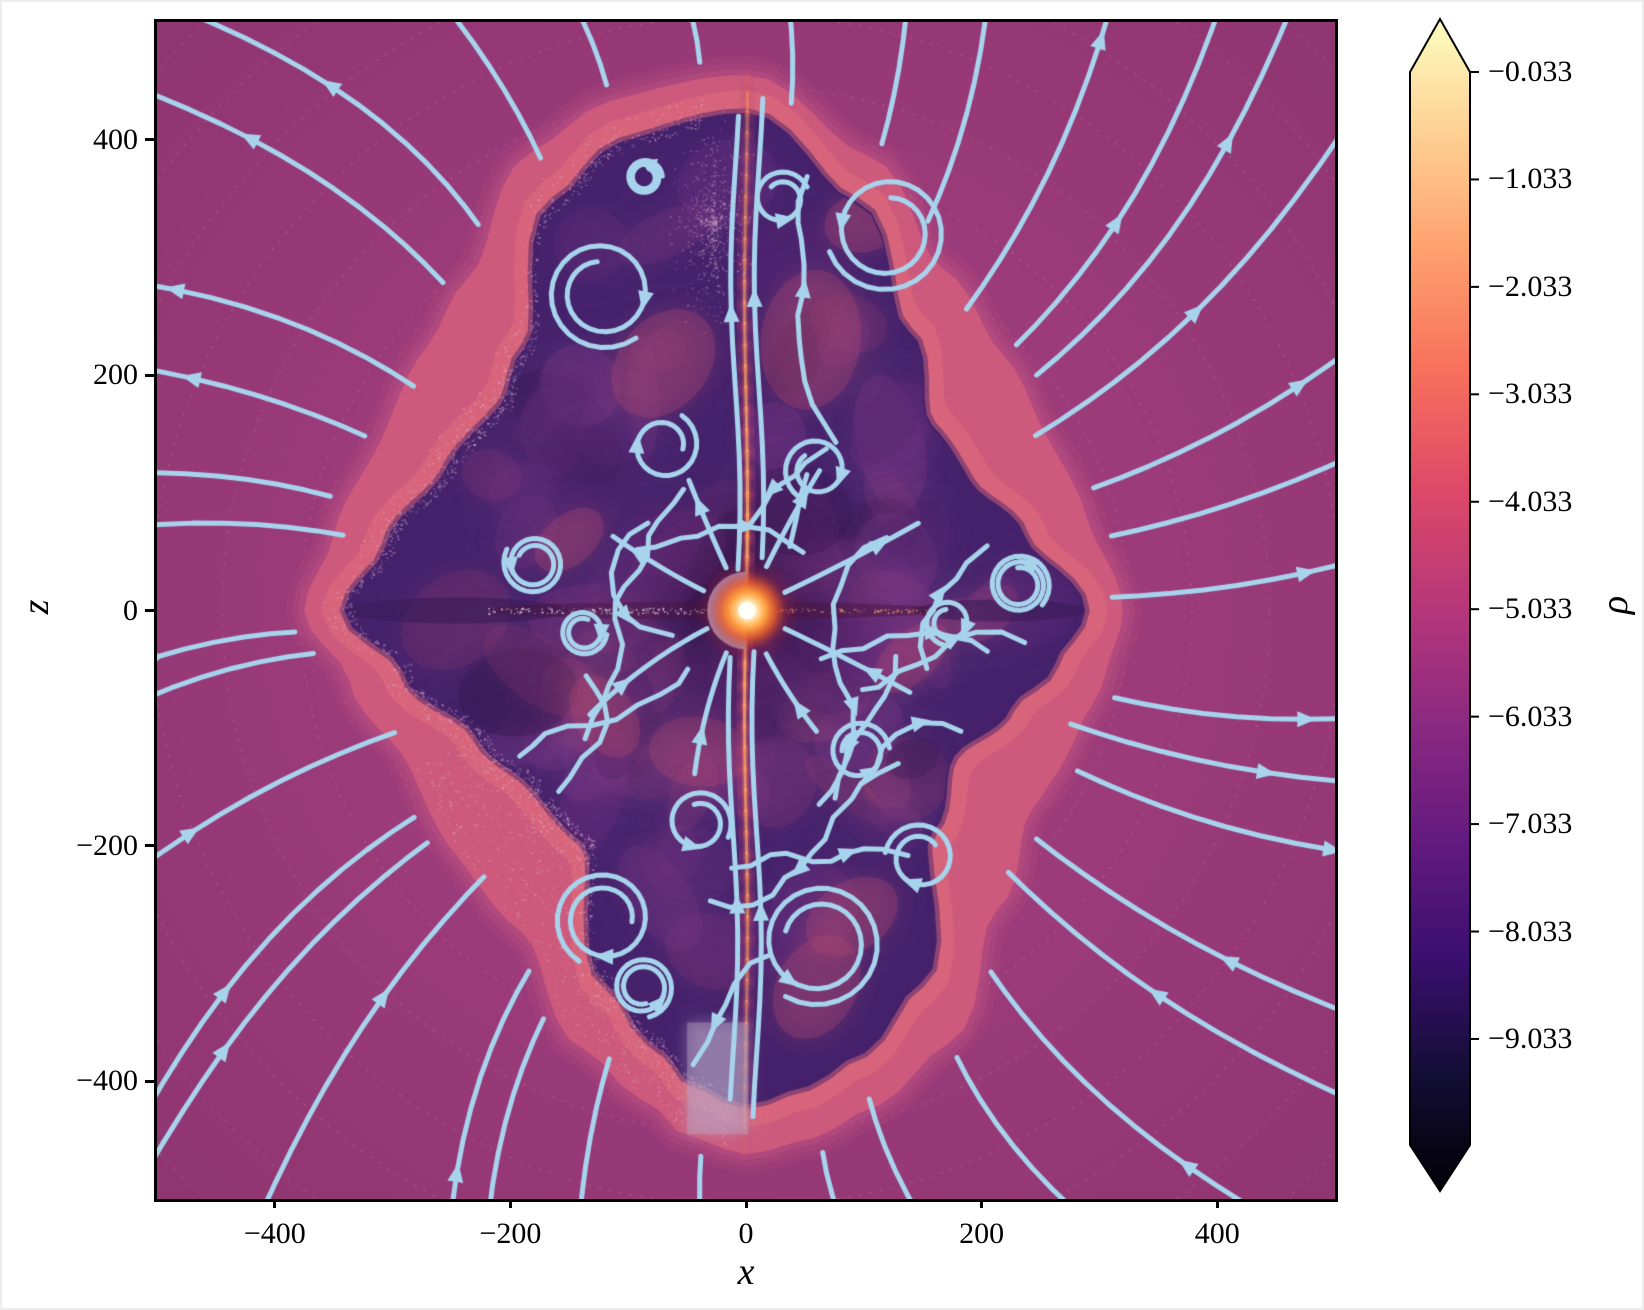  I want to click on colorbar-tick-label: −8.033, so click(1530, 931).